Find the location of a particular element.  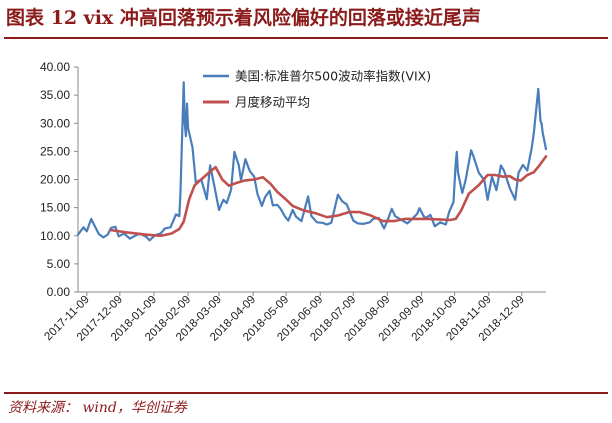

y-tick-label: 20.00 is located at coordinates (55, 180).